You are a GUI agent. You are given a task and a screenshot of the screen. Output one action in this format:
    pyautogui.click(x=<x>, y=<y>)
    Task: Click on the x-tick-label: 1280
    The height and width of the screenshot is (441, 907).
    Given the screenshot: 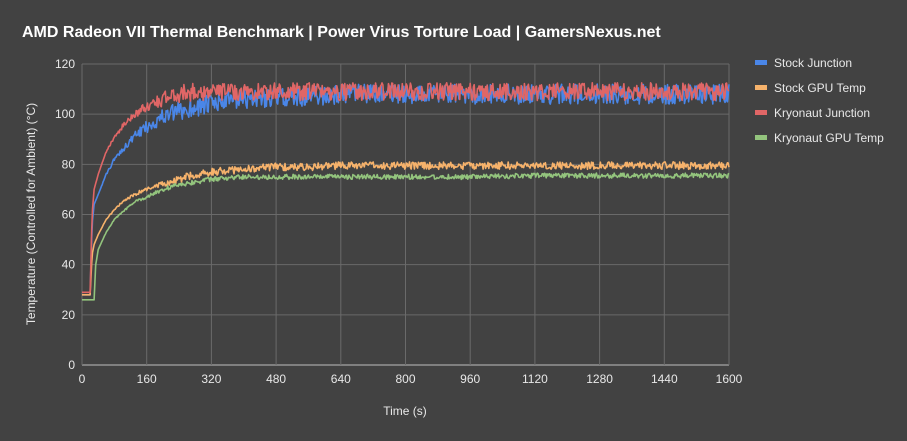 What is the action you would take?
    pyautogui.click(x=599, y=379)
    